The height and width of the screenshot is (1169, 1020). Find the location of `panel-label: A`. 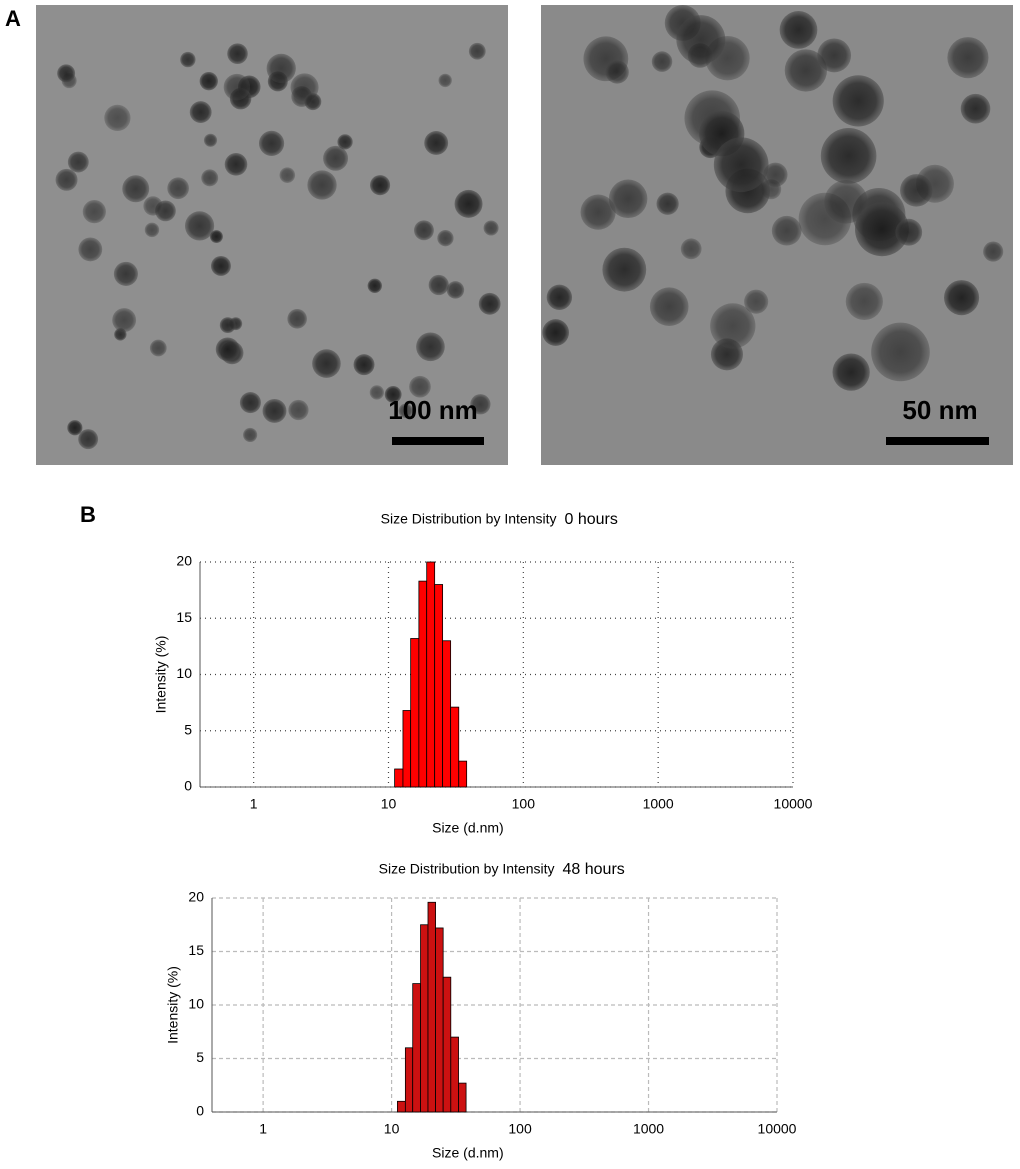

panel-label: A is located at coordinates (13, 18).